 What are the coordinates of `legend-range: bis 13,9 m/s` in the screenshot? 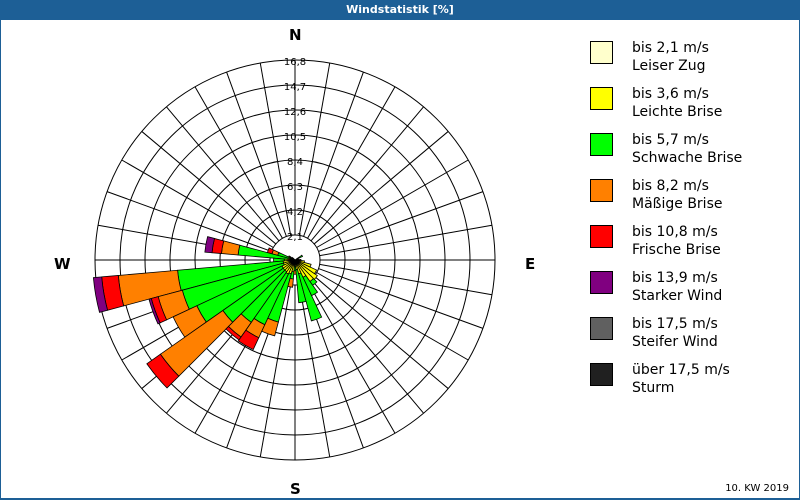 It's located at (675, 278).